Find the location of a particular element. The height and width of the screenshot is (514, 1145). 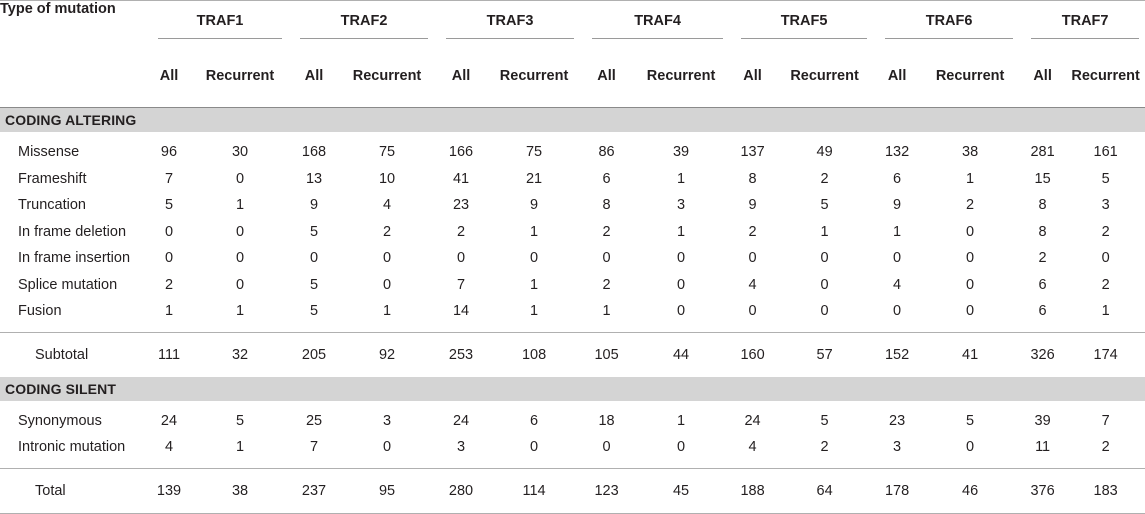

summary-cell: 160 is located at coordinates (753, 354).